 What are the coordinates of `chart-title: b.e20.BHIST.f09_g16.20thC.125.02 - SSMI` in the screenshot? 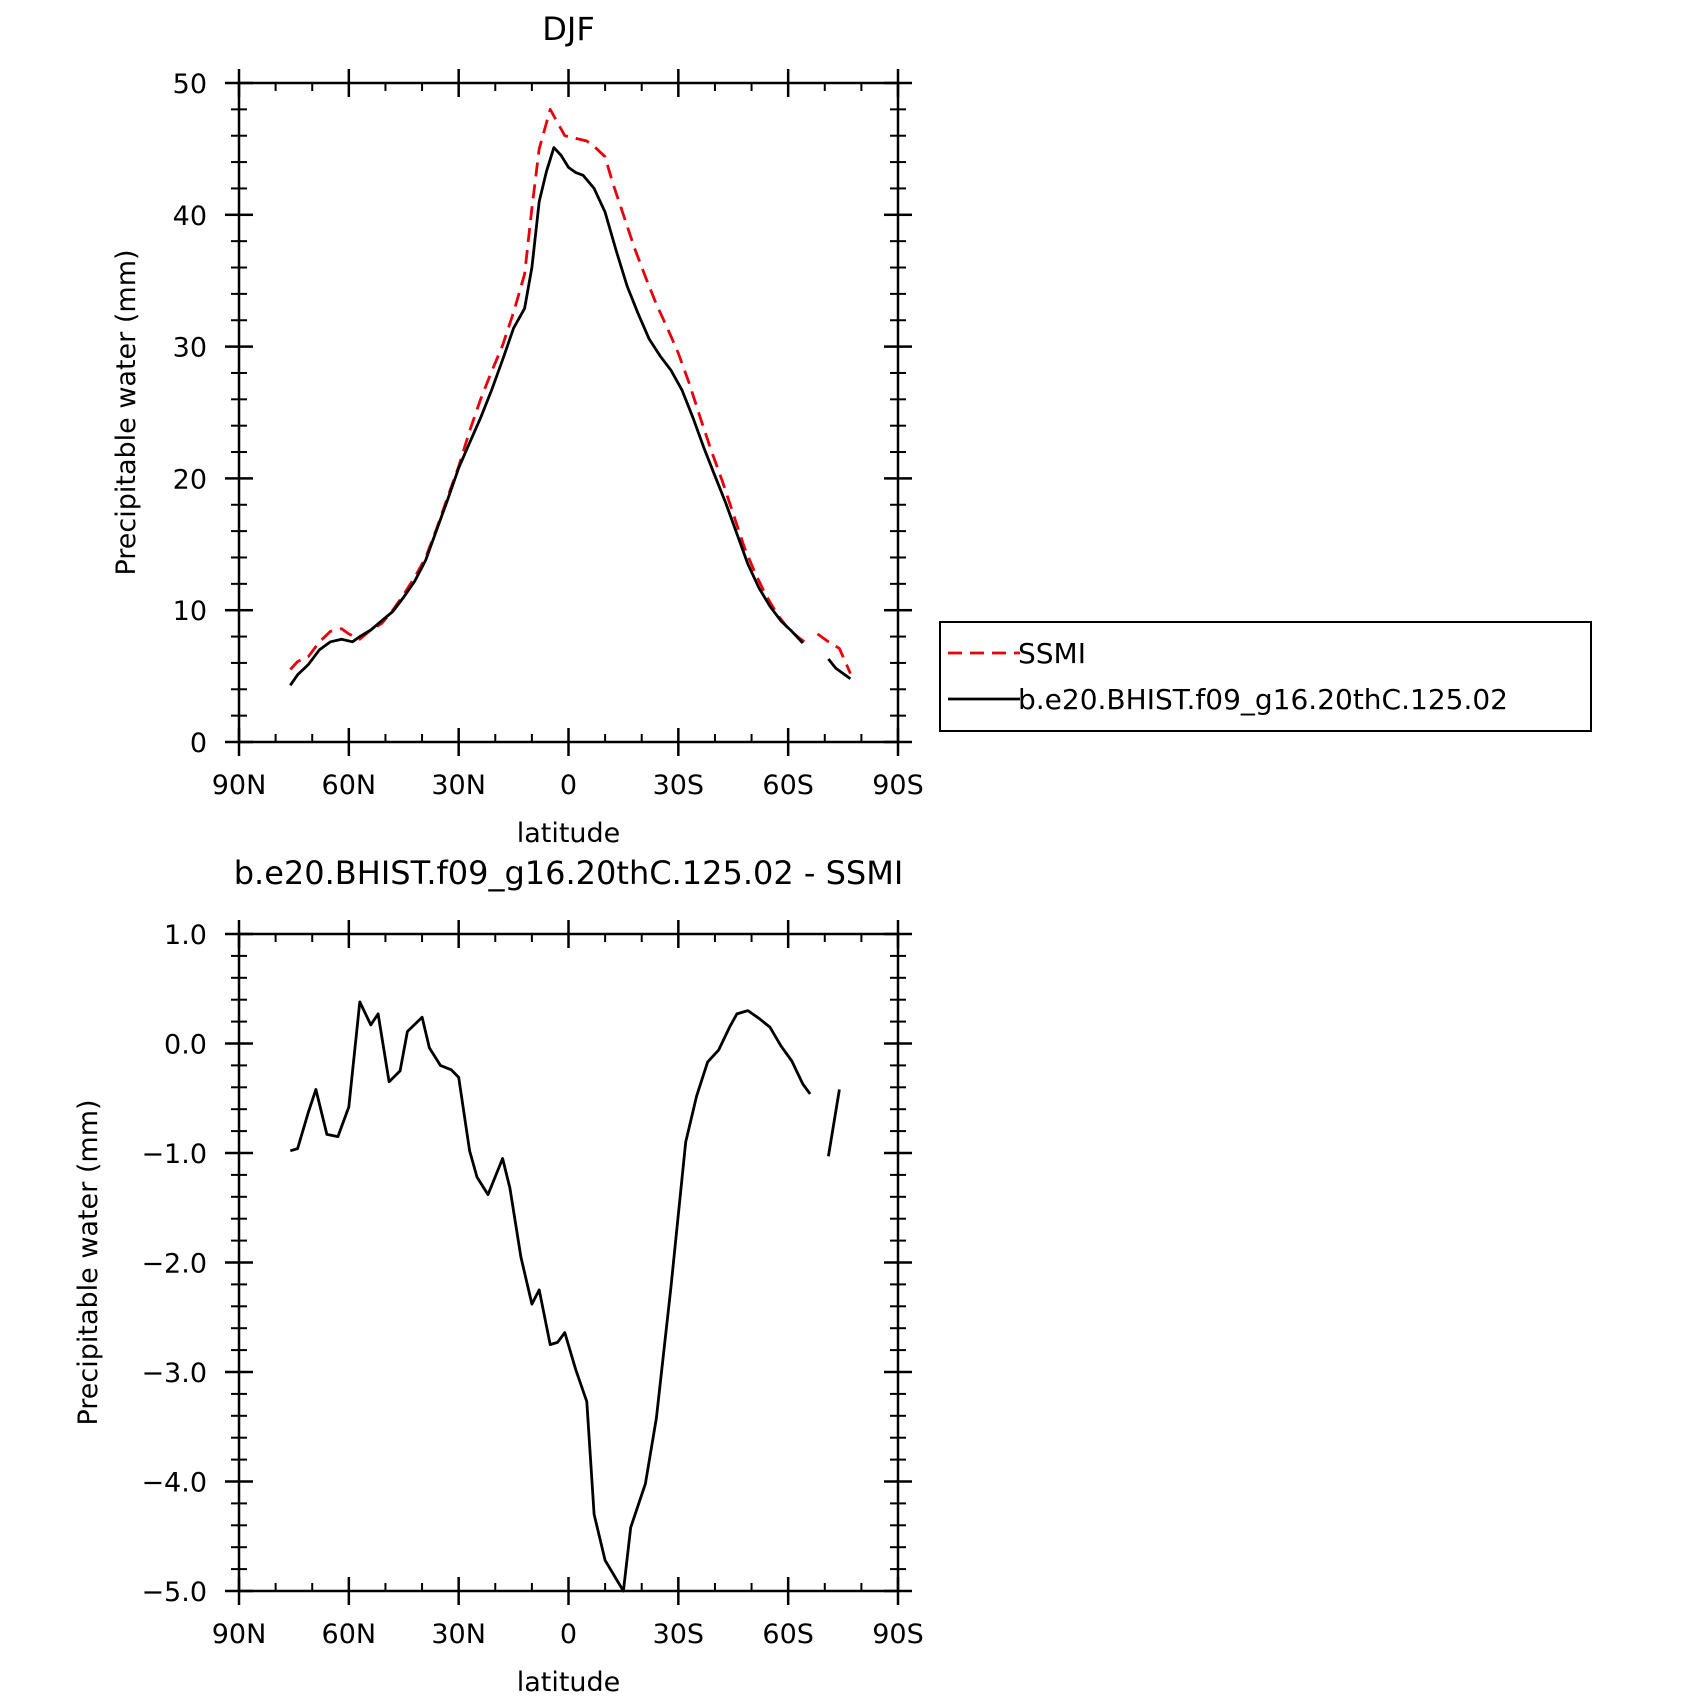 It's located at (569, 873).